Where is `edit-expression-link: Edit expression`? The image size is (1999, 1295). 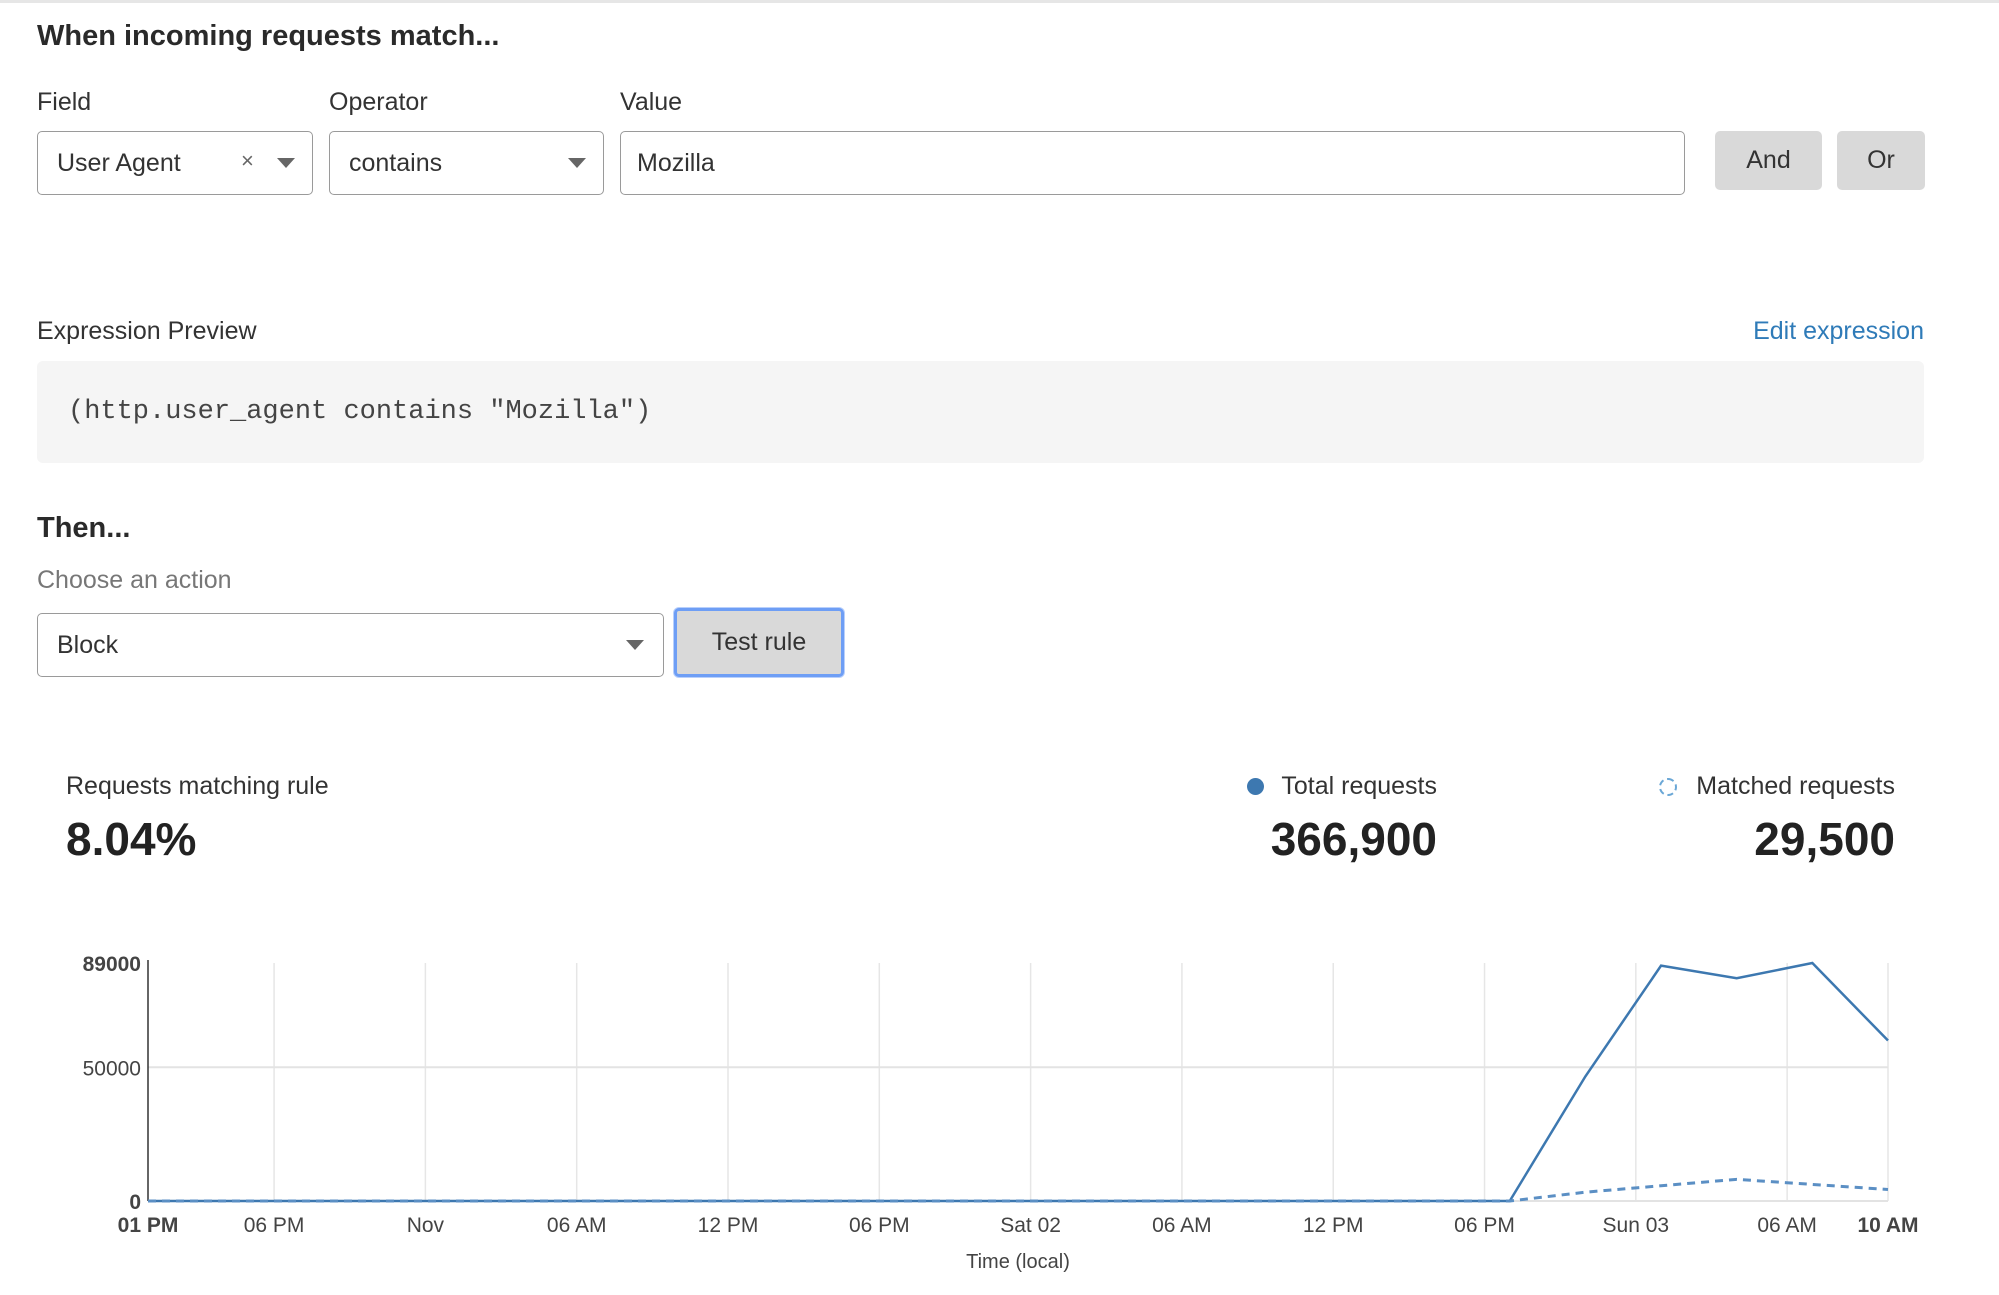
edit-expression-link: Edit expression is located at coordinates (1838, 331).